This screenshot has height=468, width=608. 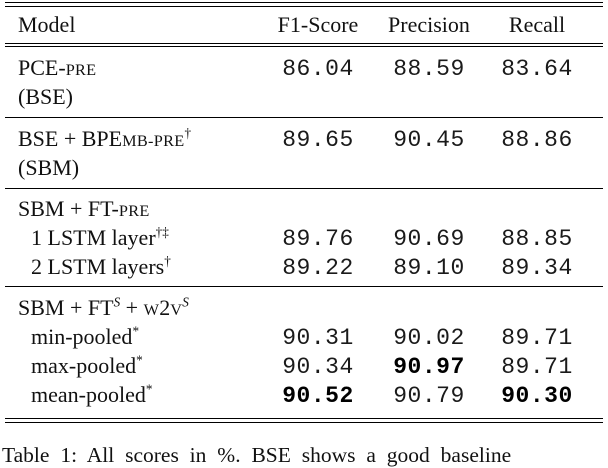 What do you see at coordinates (318, 69) in the screenshot?
I see `f1-cell: 86.04` at bounding box center [318, 69].